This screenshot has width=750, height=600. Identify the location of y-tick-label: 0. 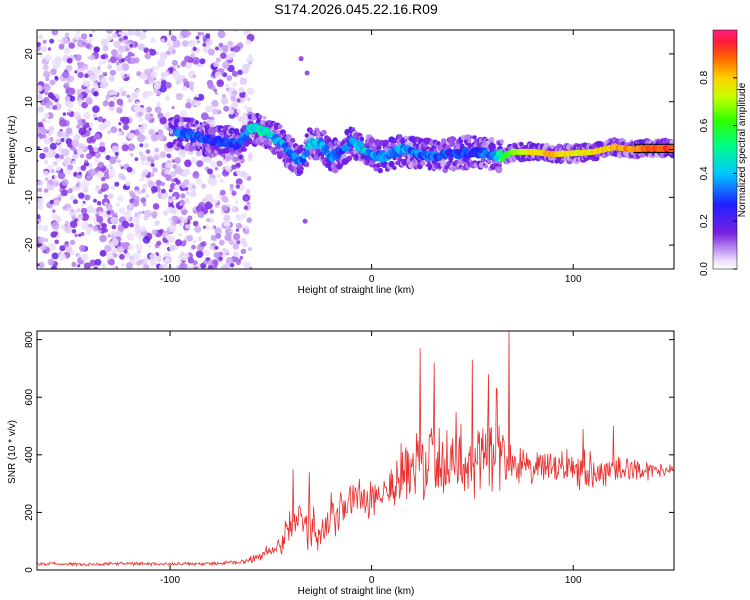
(29, 149).